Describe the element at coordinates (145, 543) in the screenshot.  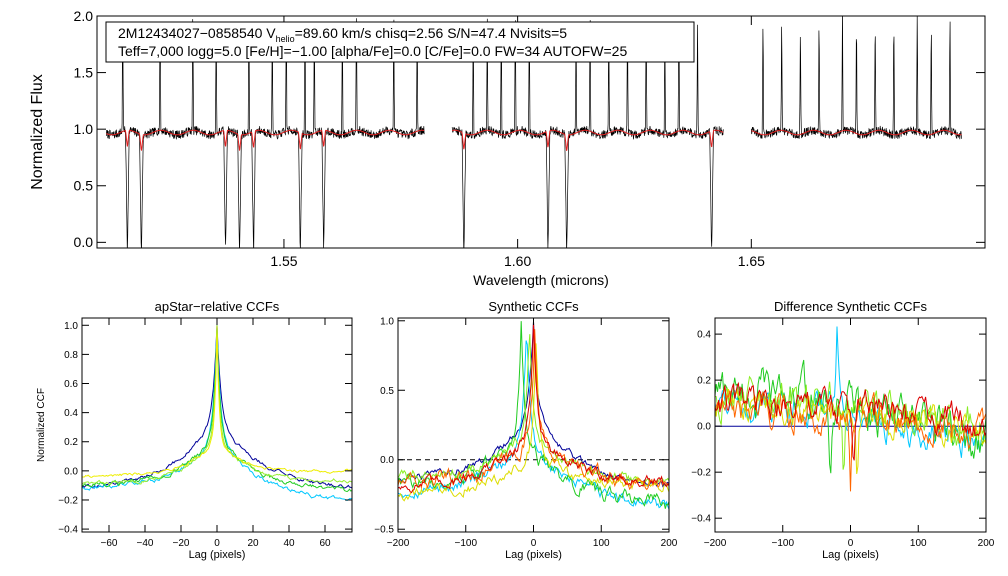
I see `x-tick-label: −40` at that location.